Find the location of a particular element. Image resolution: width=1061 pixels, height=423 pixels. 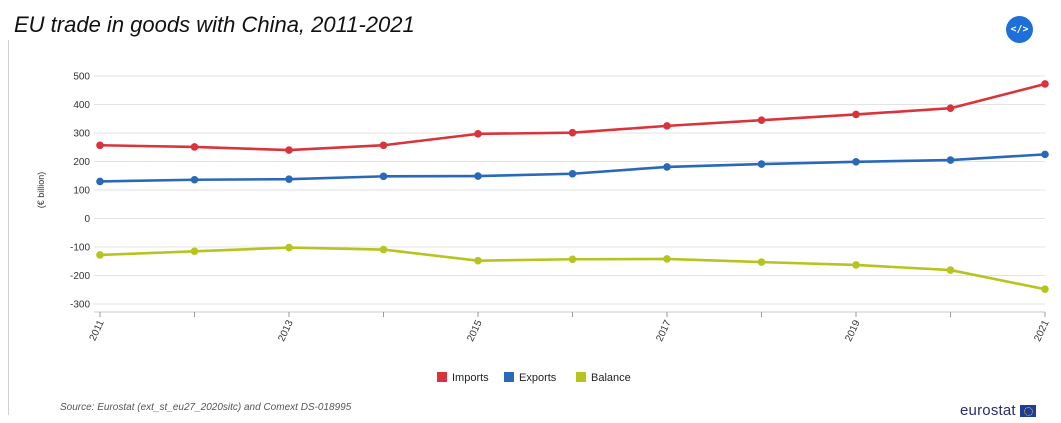

code-embed-icon: </> is located at coordinates (1019, 29).